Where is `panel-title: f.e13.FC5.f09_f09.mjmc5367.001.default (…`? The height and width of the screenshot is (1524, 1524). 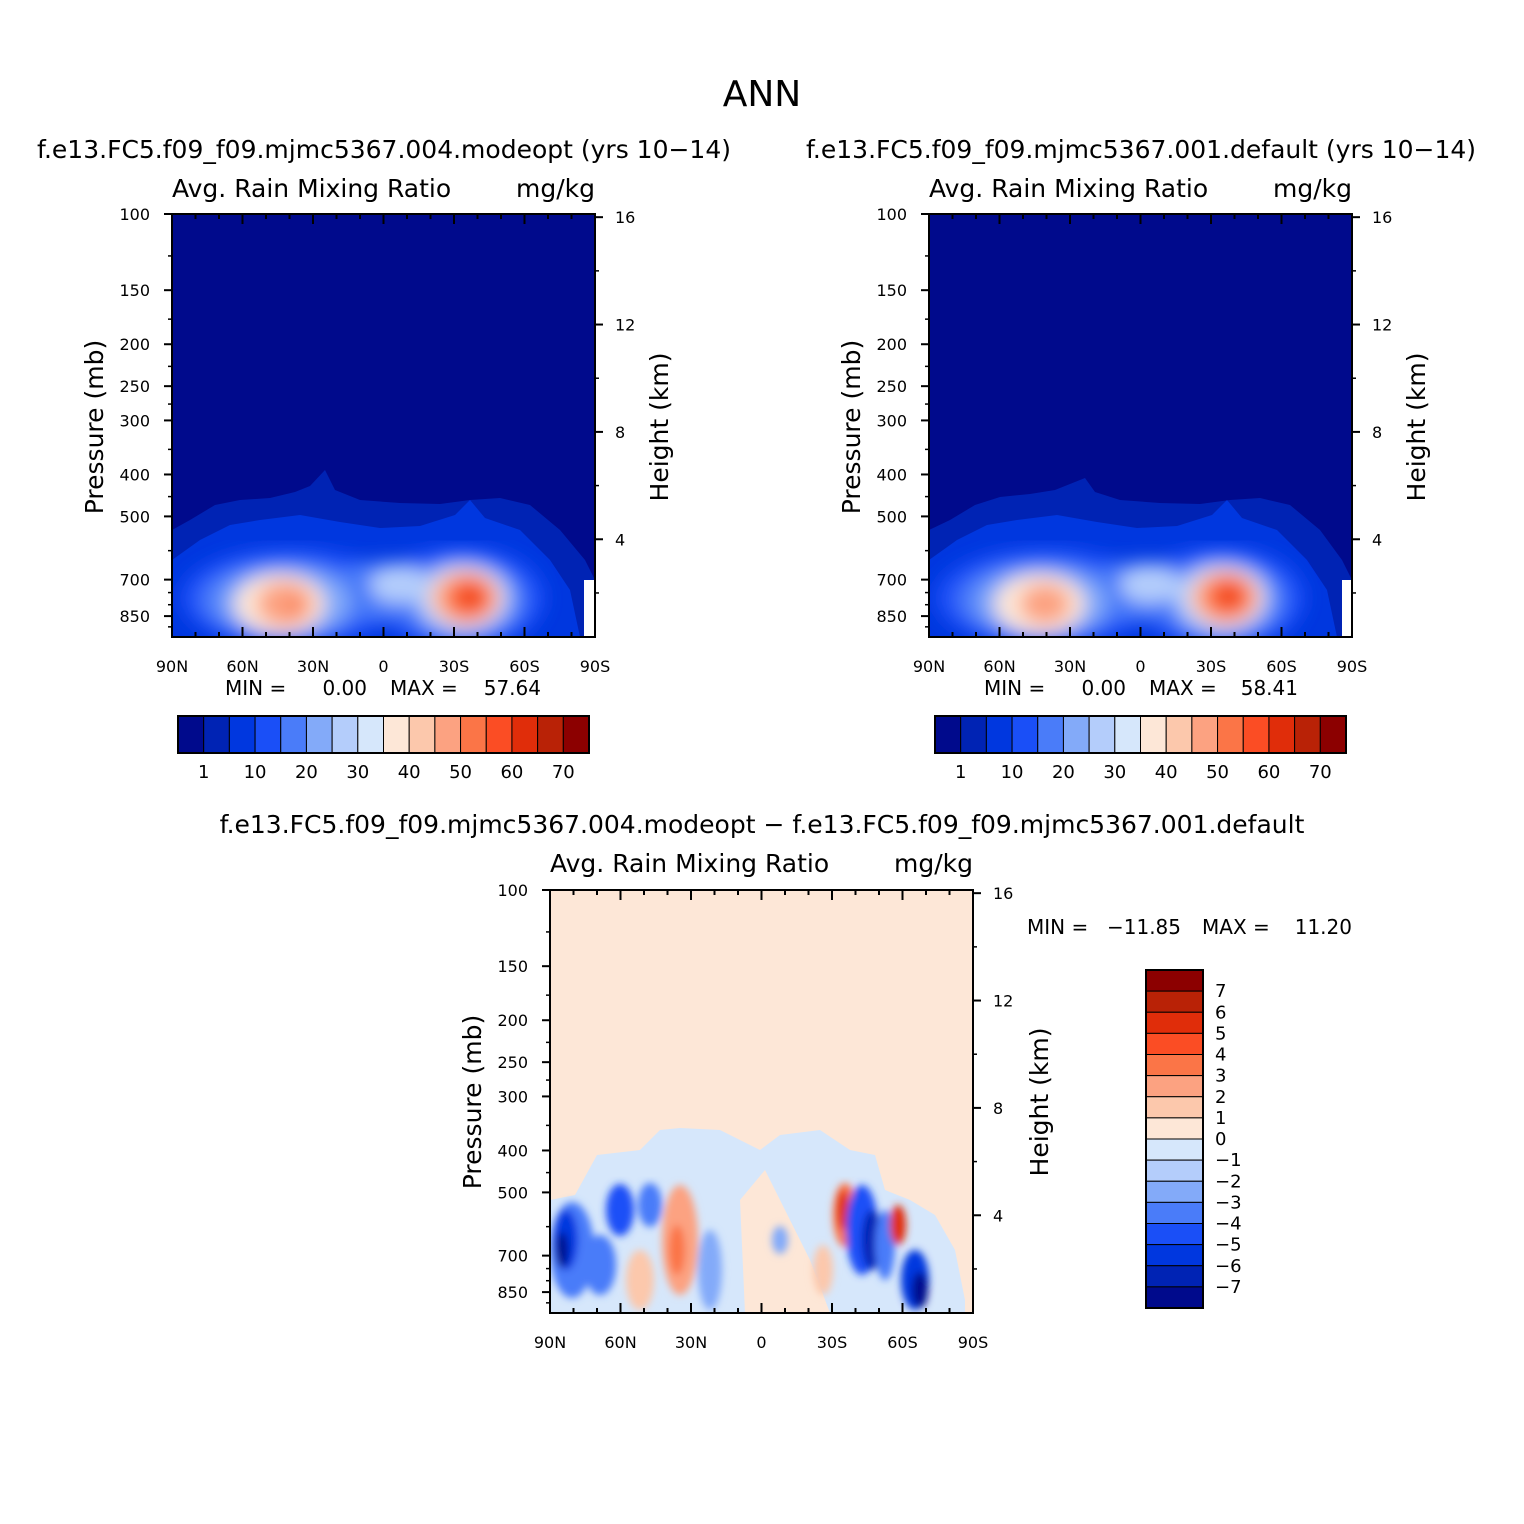
panel-title: f.e13.FC5.f09_f09.mjmc5367.001.default (… is located at coordinates (1141, 149).